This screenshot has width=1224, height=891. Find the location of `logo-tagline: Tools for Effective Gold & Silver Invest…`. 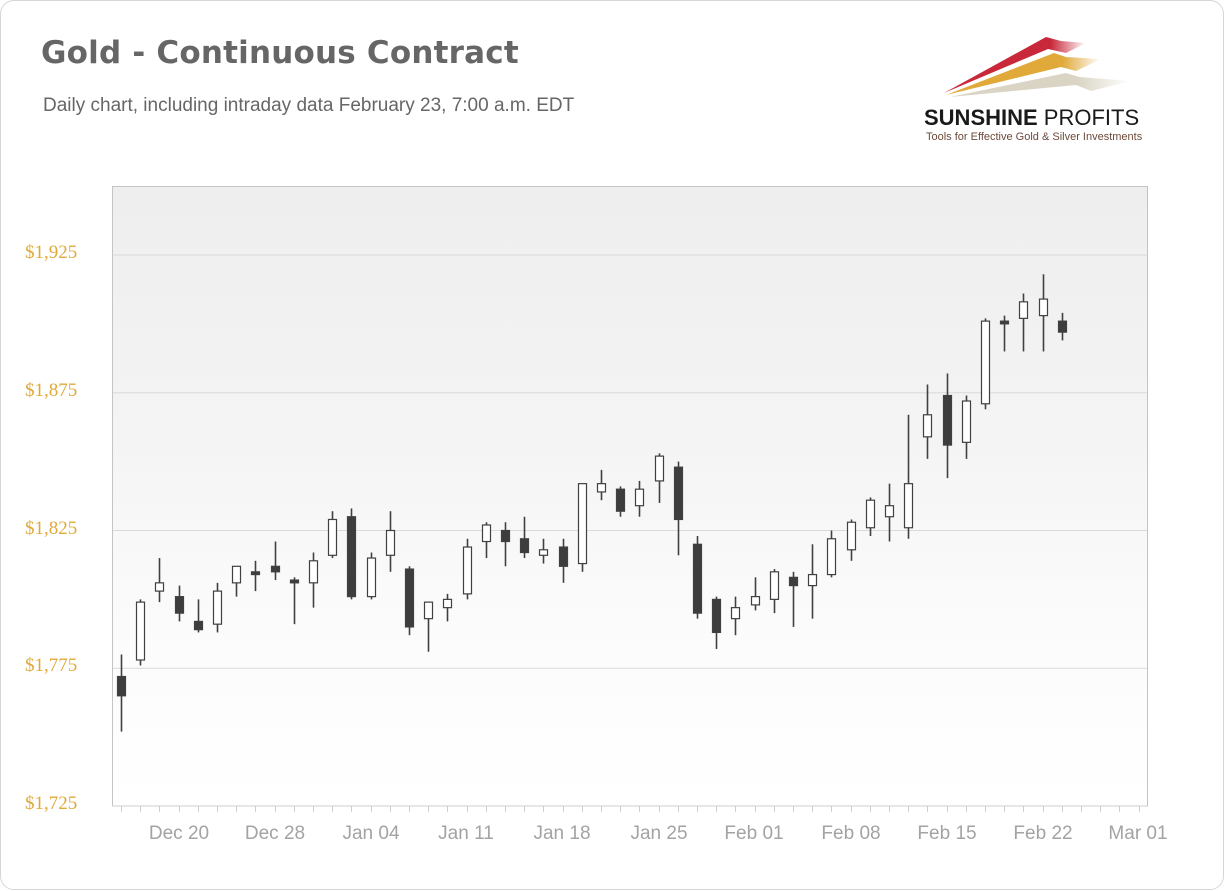

logo-tagline: Tools for Effective Gold & Silver Invest… is located at coordinates (1034, 137).